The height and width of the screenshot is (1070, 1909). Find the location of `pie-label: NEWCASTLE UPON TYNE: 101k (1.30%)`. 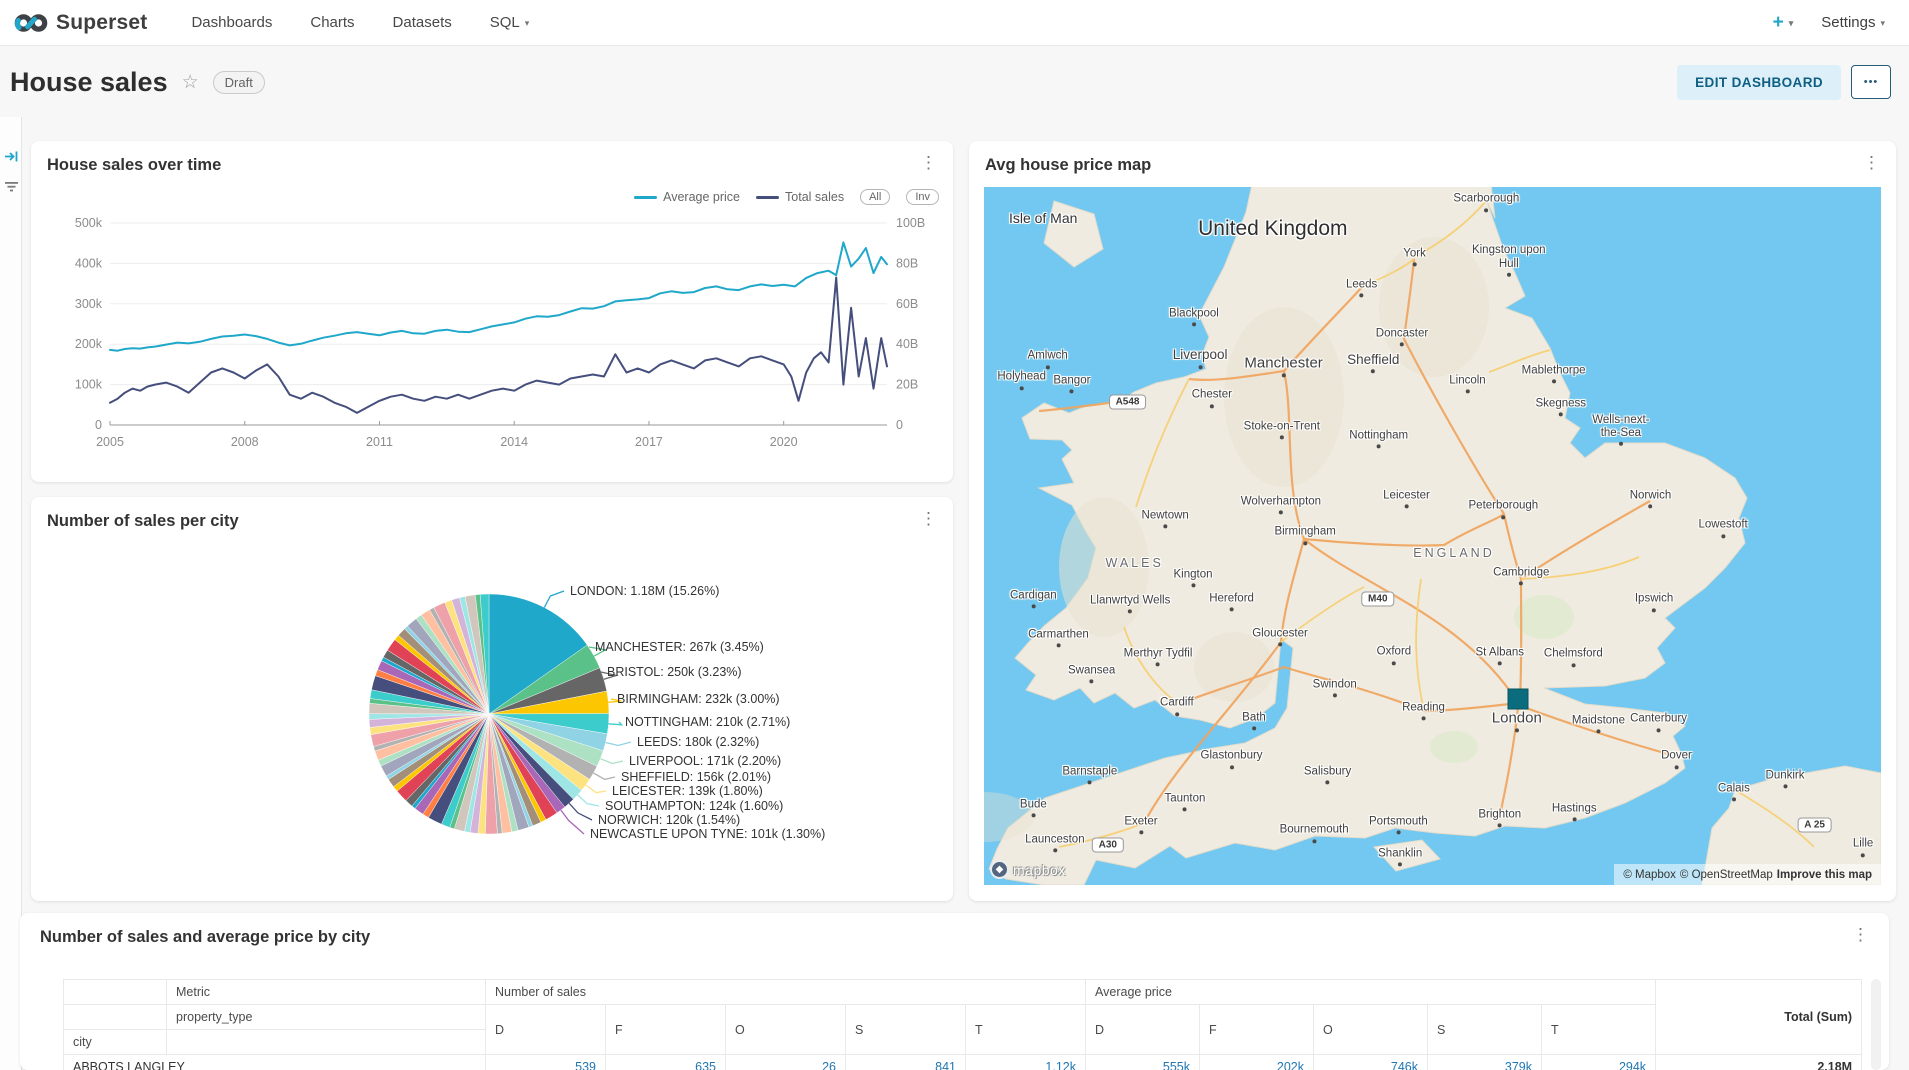

pie-label: NEWCASTLE UPON TYNE: 101k (1.30%) is located at coordinates (707, 834).